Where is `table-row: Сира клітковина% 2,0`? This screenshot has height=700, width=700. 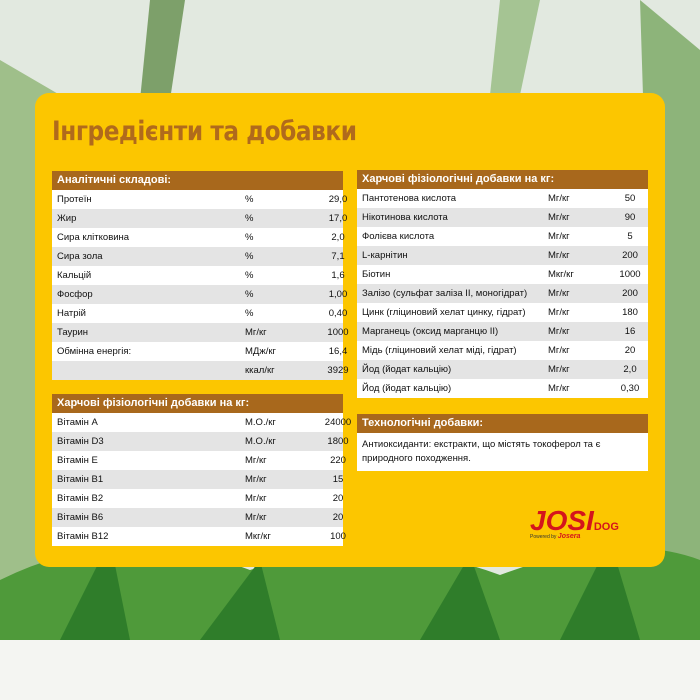 table-row: Сира клітковина% 2,0 is located at coordinates (198, 237).